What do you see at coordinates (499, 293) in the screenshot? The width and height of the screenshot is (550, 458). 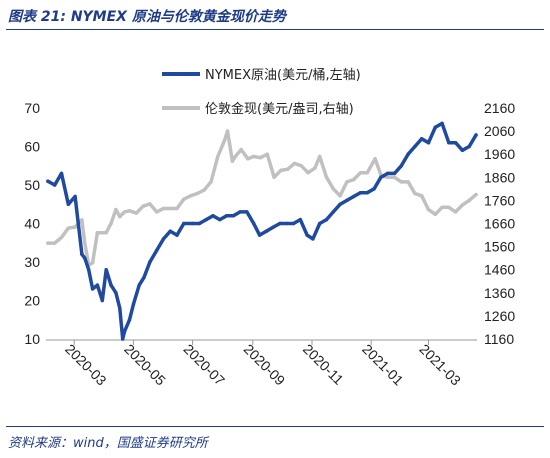 I see `right-tick-label-2: 1360` at bounding box center [499, 293].